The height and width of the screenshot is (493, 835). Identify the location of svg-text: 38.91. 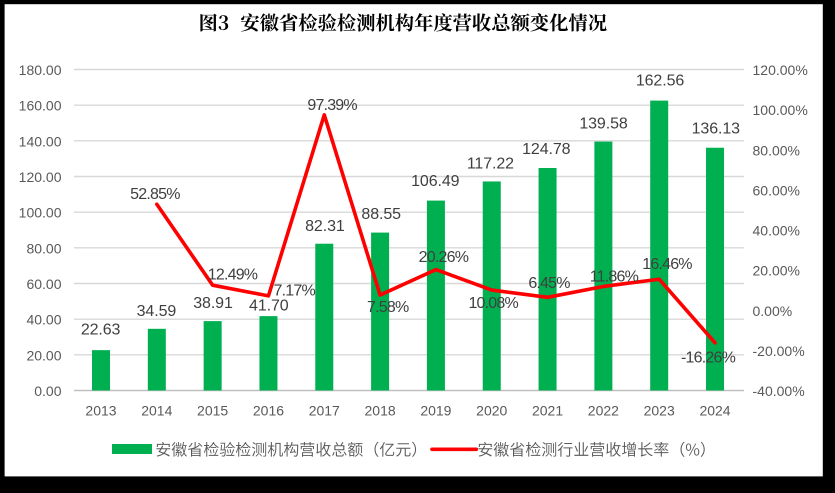
(213, 303).